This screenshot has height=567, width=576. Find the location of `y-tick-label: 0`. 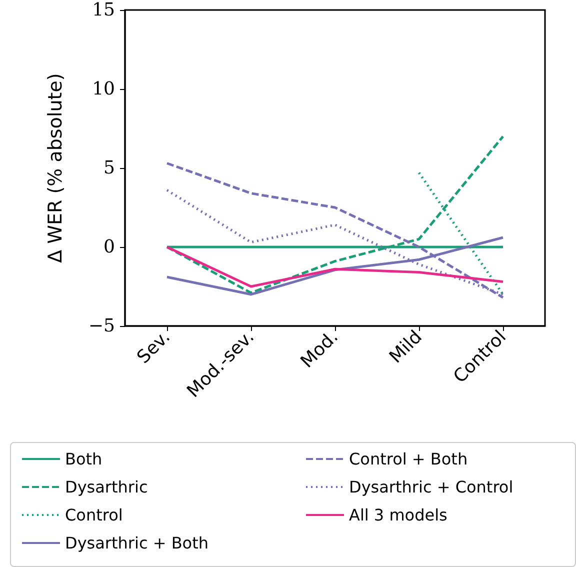

y-tick-label: 0 is located at coordinates (109, 247).